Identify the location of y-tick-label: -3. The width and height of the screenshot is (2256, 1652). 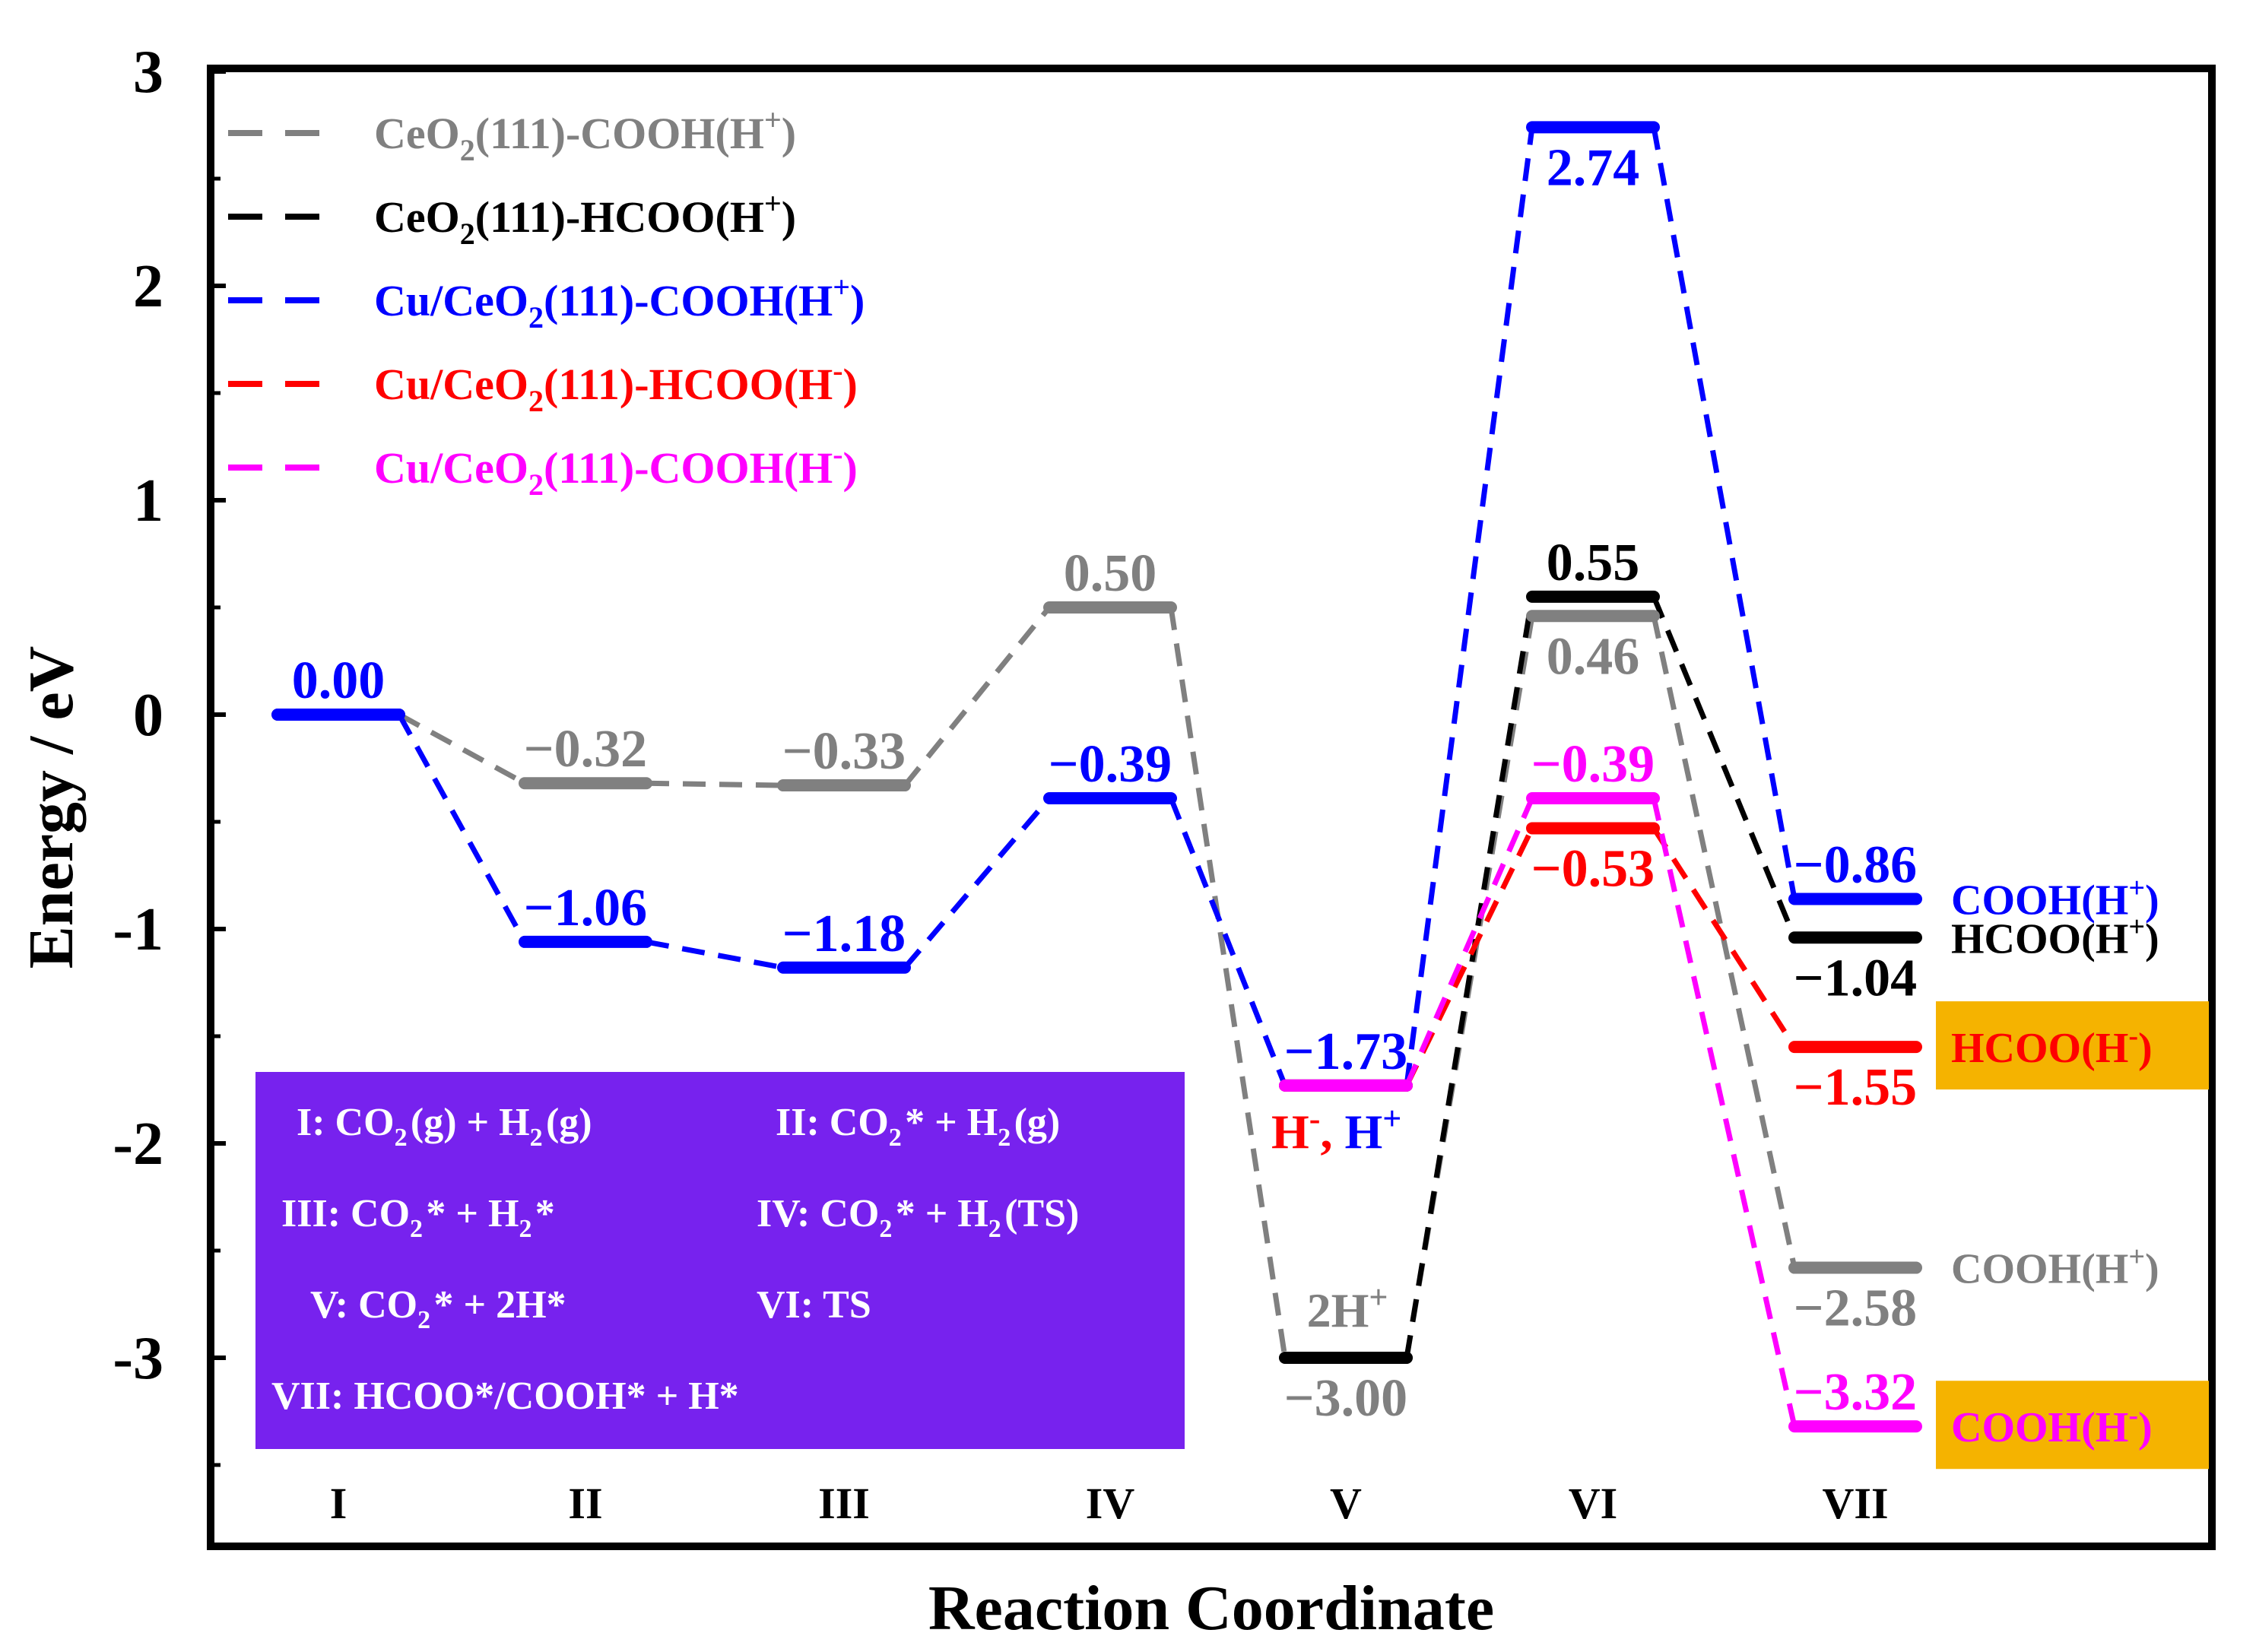
(138, 1358).